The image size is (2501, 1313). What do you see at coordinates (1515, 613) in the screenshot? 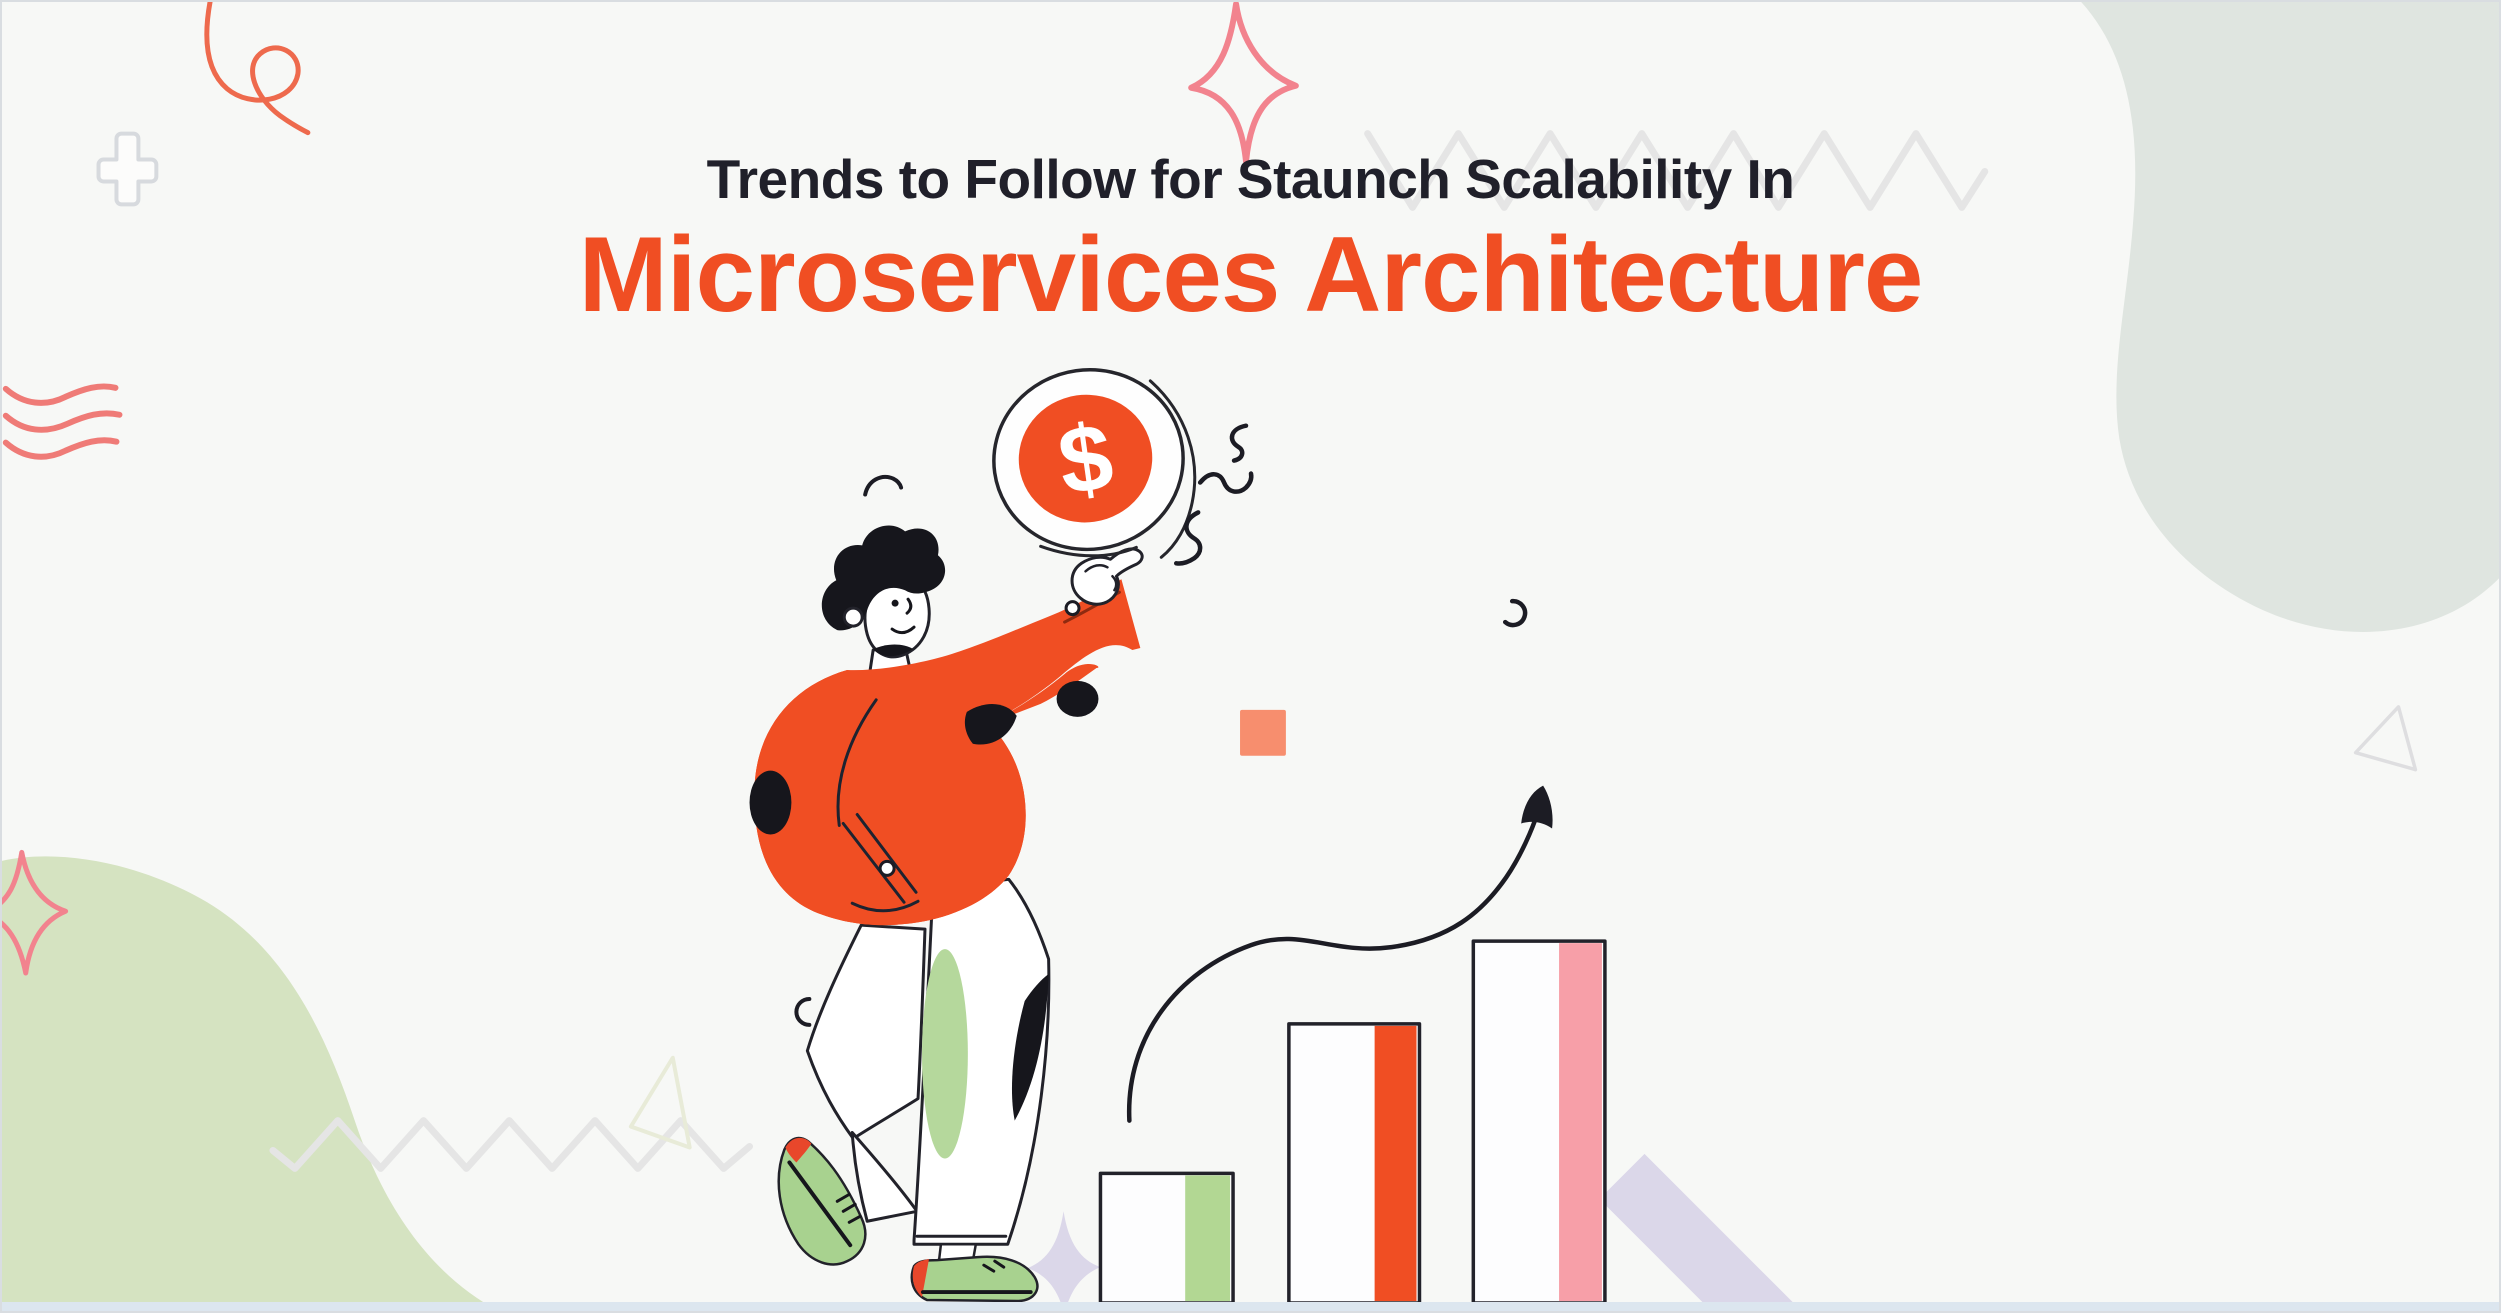
I see `arc-circle-icon-right` at bounding box center [1515, 613].